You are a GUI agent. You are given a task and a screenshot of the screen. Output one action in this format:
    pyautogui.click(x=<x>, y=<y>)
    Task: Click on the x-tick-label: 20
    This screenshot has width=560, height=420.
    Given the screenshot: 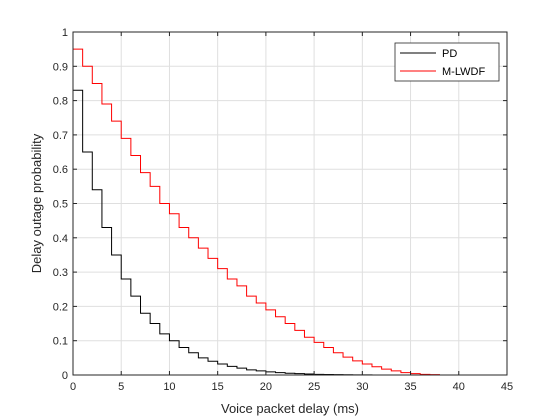 What is the action you would take?
    pyautogui.click(x=266, y=387)
    